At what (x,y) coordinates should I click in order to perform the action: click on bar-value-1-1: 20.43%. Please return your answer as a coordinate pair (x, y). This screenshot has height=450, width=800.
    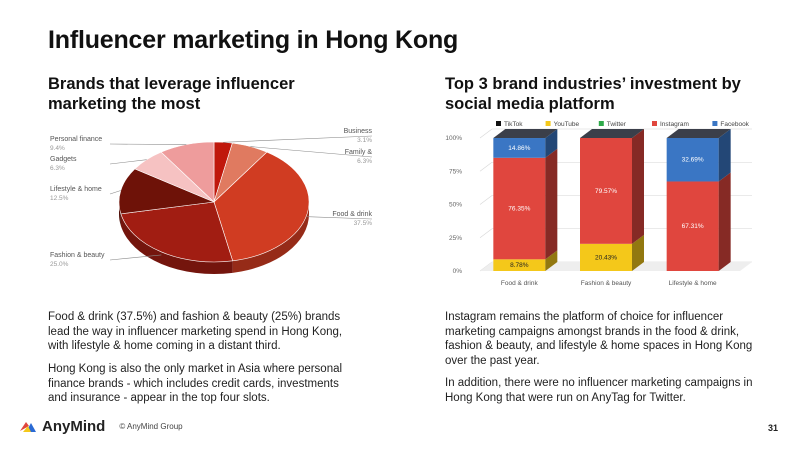
    Looking at the image, I should click on (606, 257).